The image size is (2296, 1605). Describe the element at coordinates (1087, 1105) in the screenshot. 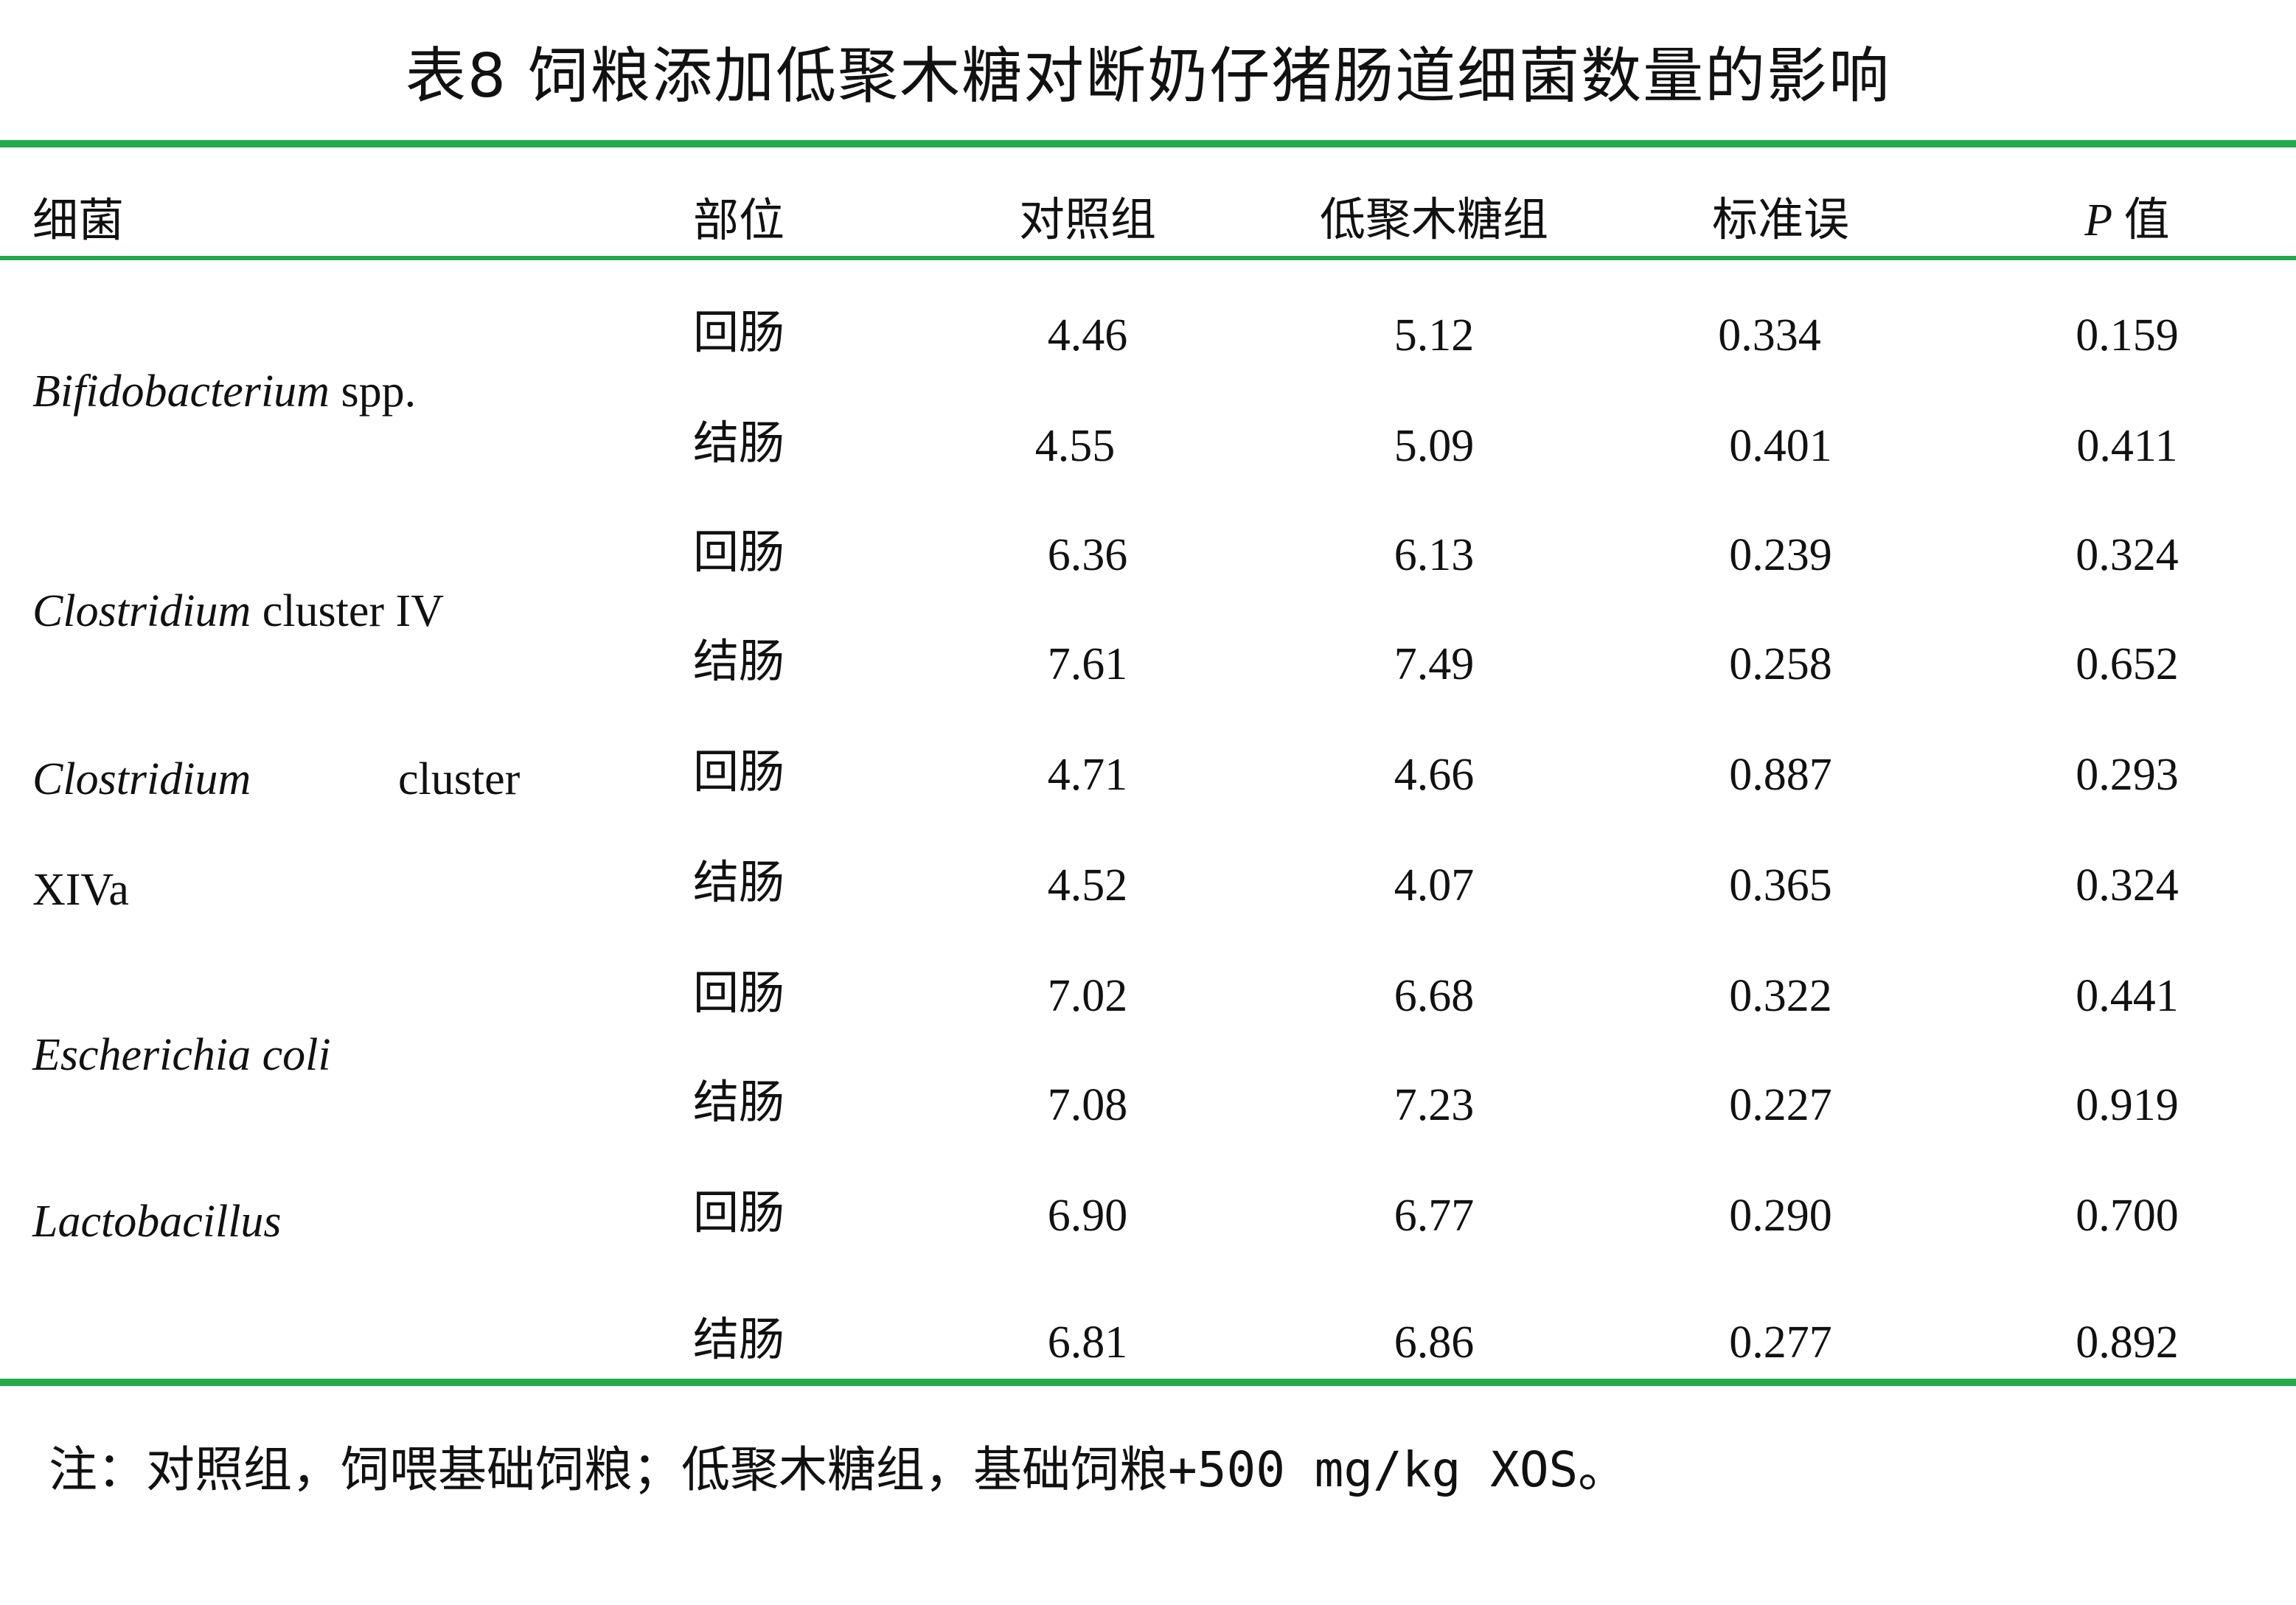

I see `cell-control: 7.08` at that location.